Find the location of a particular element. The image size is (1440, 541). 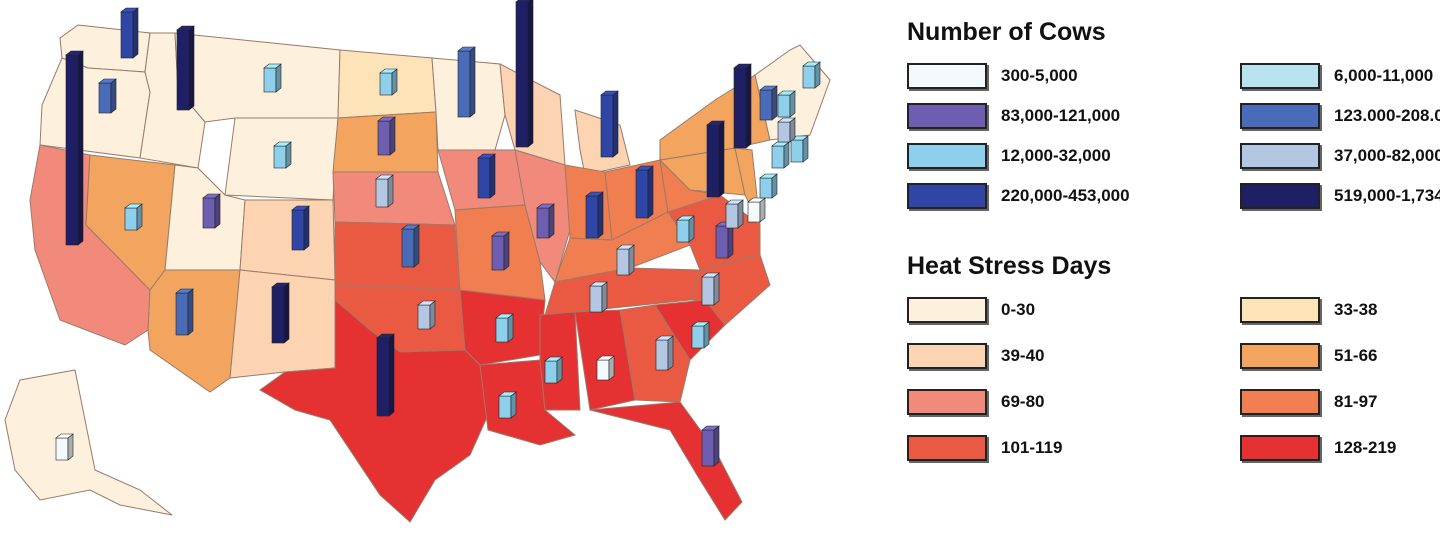

cow-bar-delaware is located at coordinates (768, 186).